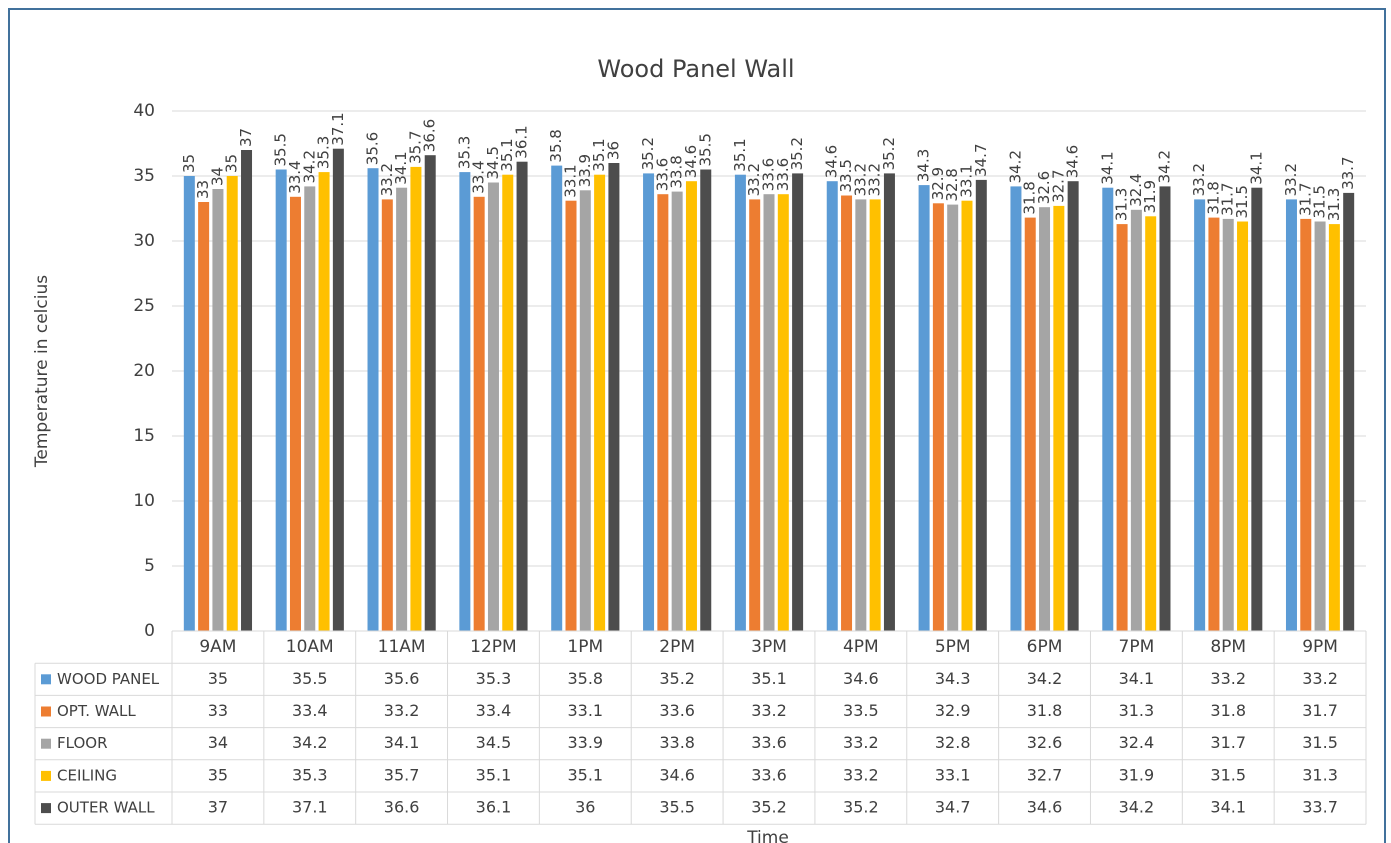  What do you see at coordinates (1137, 710) in the screenshot?
I see `table-cell: 31.3` at bounding box center [1137, 710].